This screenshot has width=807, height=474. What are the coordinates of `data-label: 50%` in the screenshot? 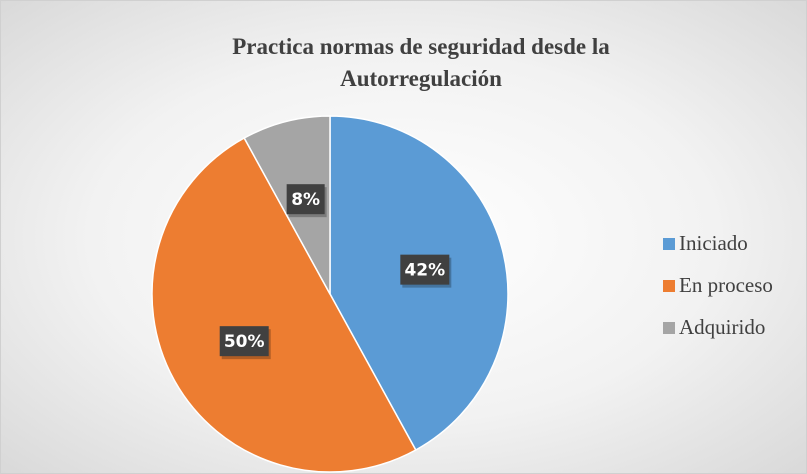 It's located at (244, 342).